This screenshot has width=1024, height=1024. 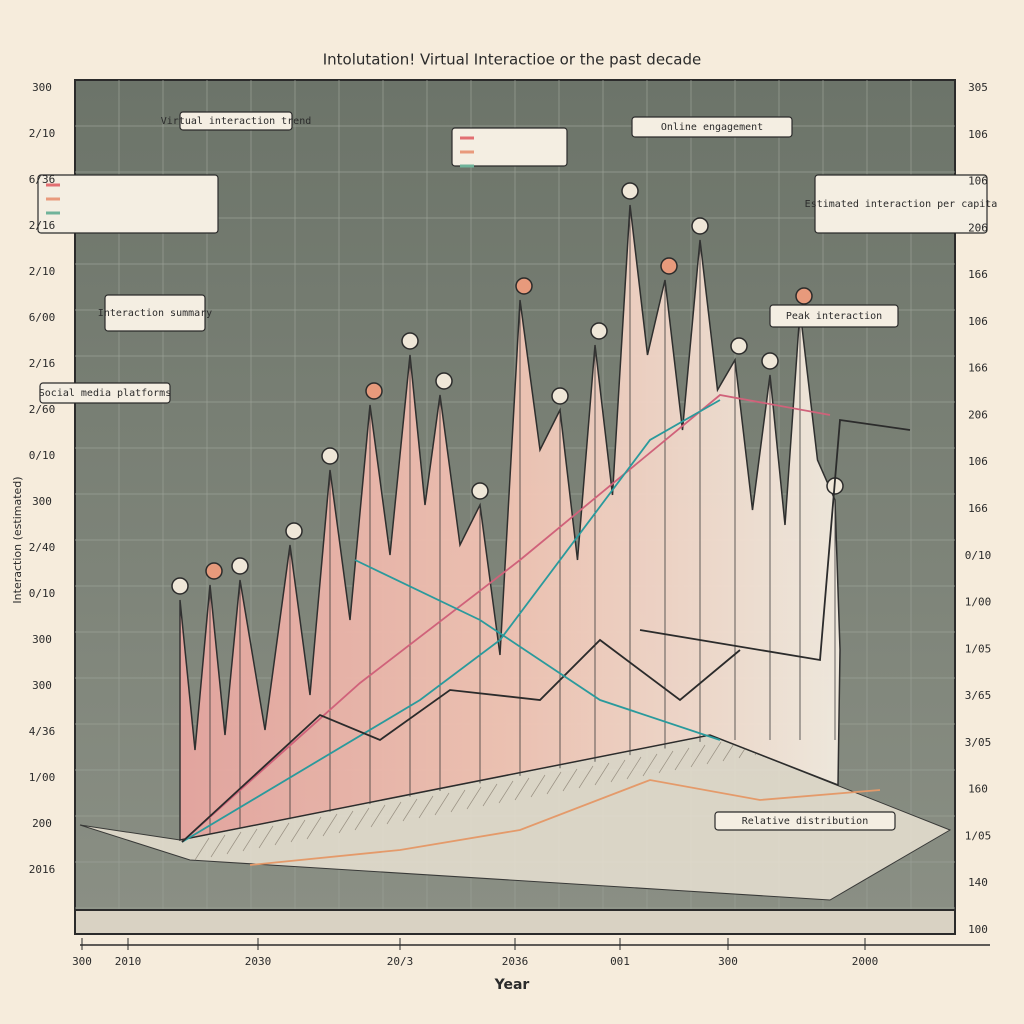 I want to click on callout-text: Peak interaction, so click(x=834, y=316).